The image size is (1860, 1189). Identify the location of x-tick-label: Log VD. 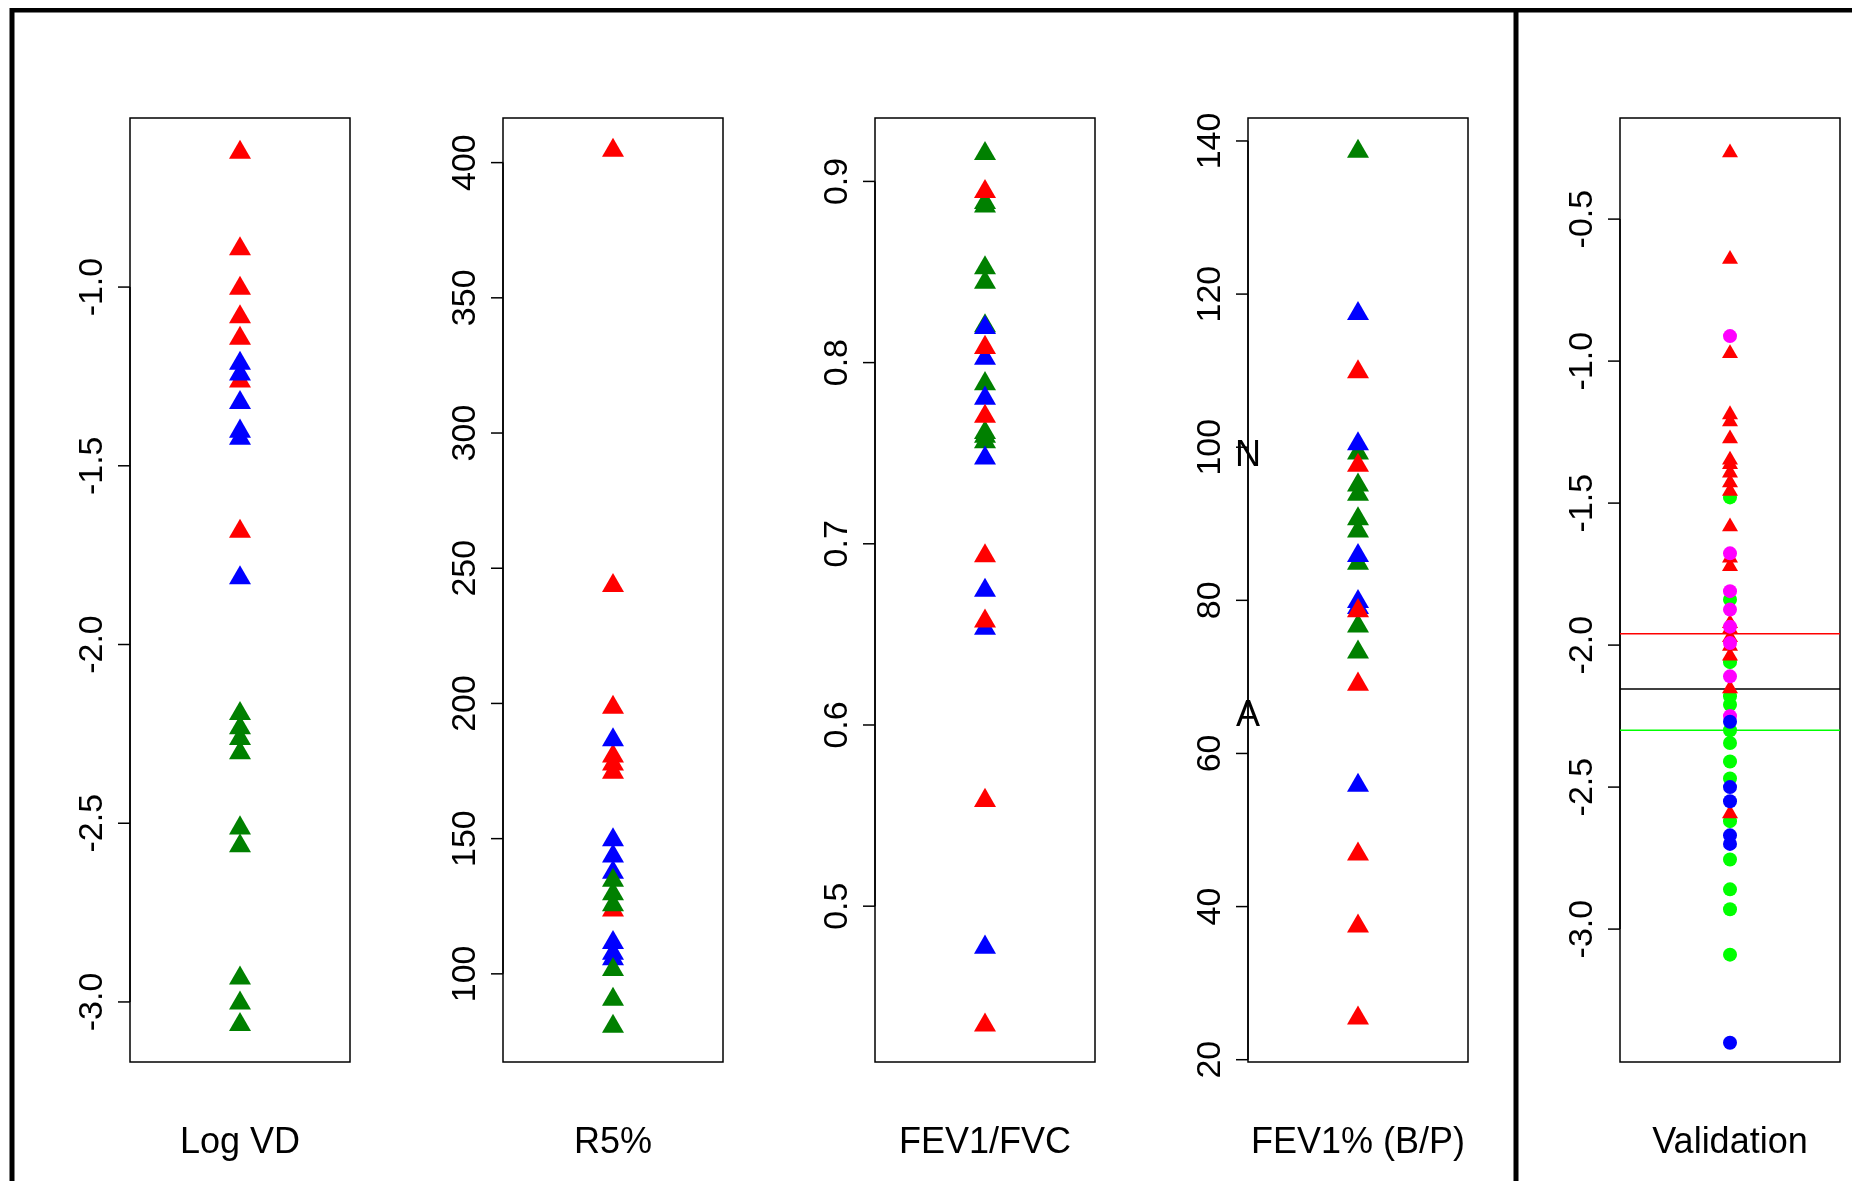
(240, 1140).